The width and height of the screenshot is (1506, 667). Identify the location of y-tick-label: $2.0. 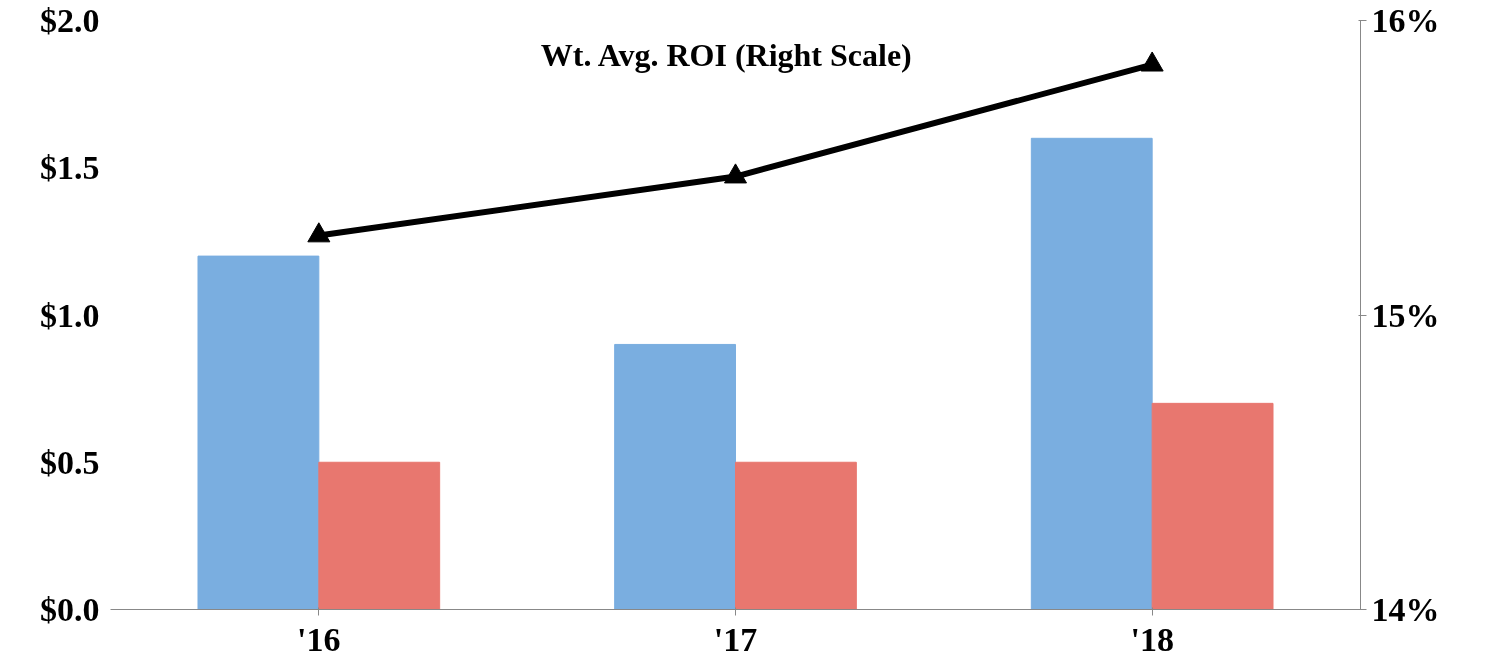
(70, 20).